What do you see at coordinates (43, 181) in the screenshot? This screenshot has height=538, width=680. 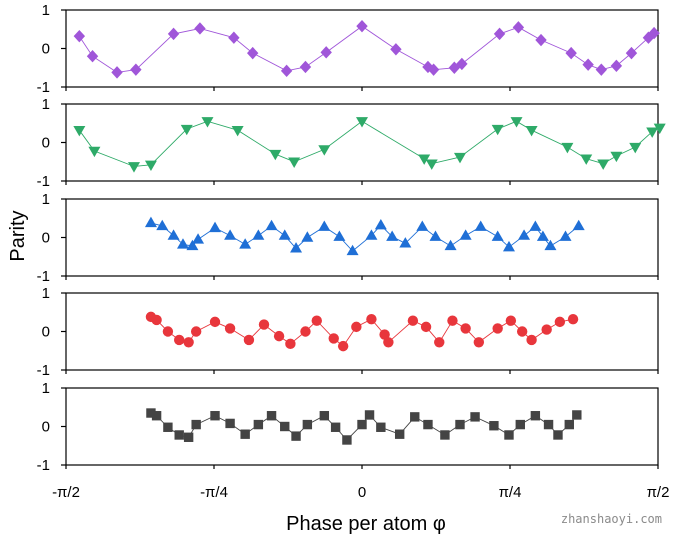 I see `panel-2-ytick-label: -1` at bounding box center [43, 181].